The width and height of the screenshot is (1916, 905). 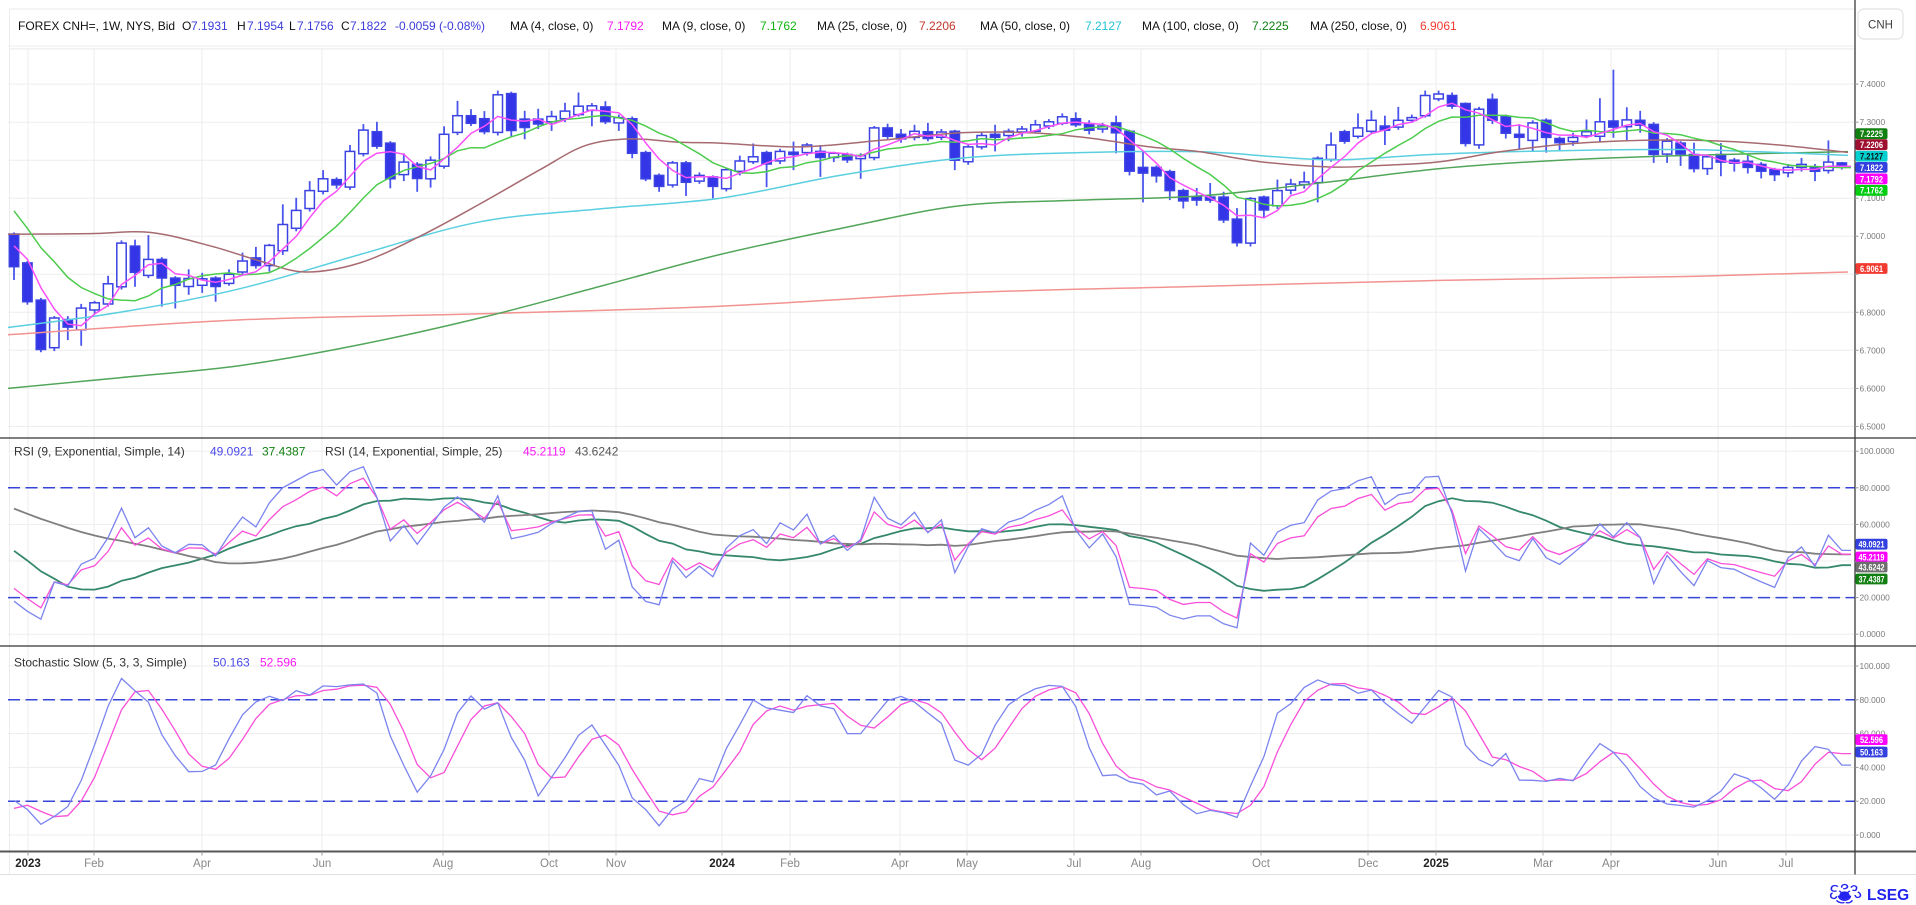 I want to click on svg-text: -0.0059 (-0.08%), so click(x=440, y=26).